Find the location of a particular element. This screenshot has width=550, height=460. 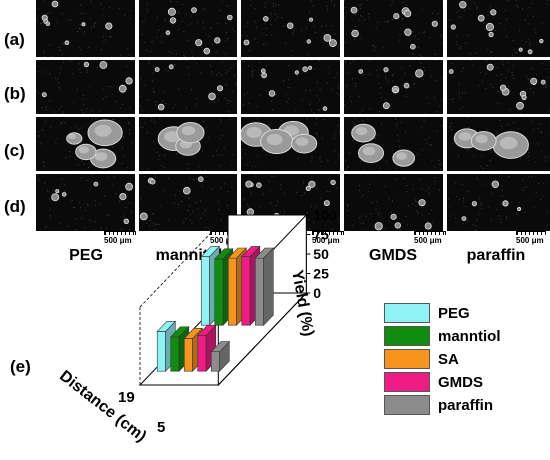

legend-item-gmds: GMDS is located at coordinates (433, 382).